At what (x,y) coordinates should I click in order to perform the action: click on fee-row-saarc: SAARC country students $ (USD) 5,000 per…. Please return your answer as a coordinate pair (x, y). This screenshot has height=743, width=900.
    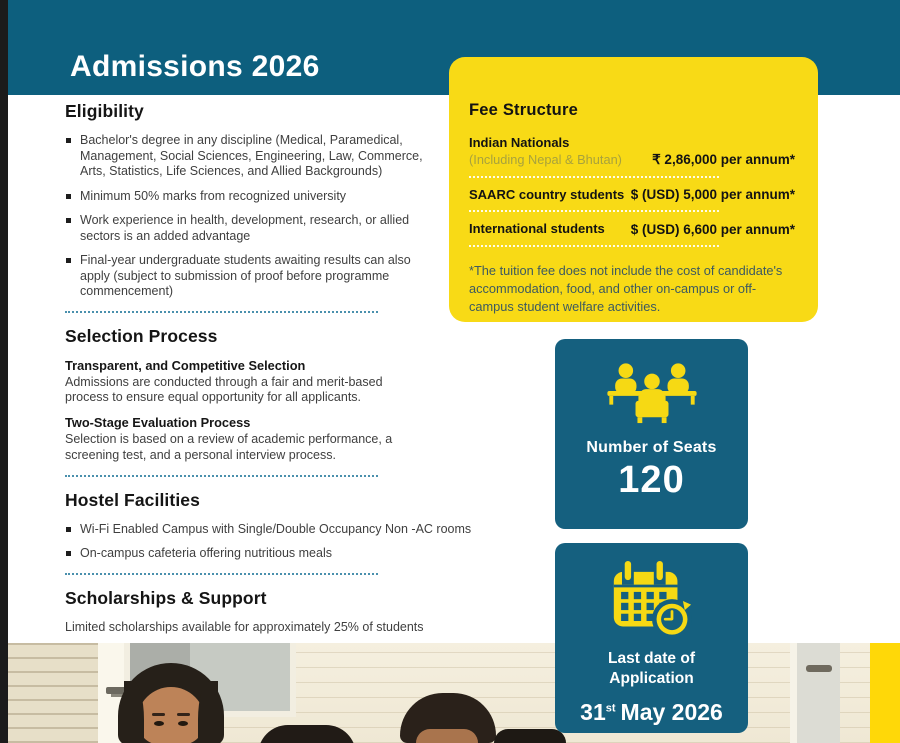
    Looking at the image, I should click on (632, 195).